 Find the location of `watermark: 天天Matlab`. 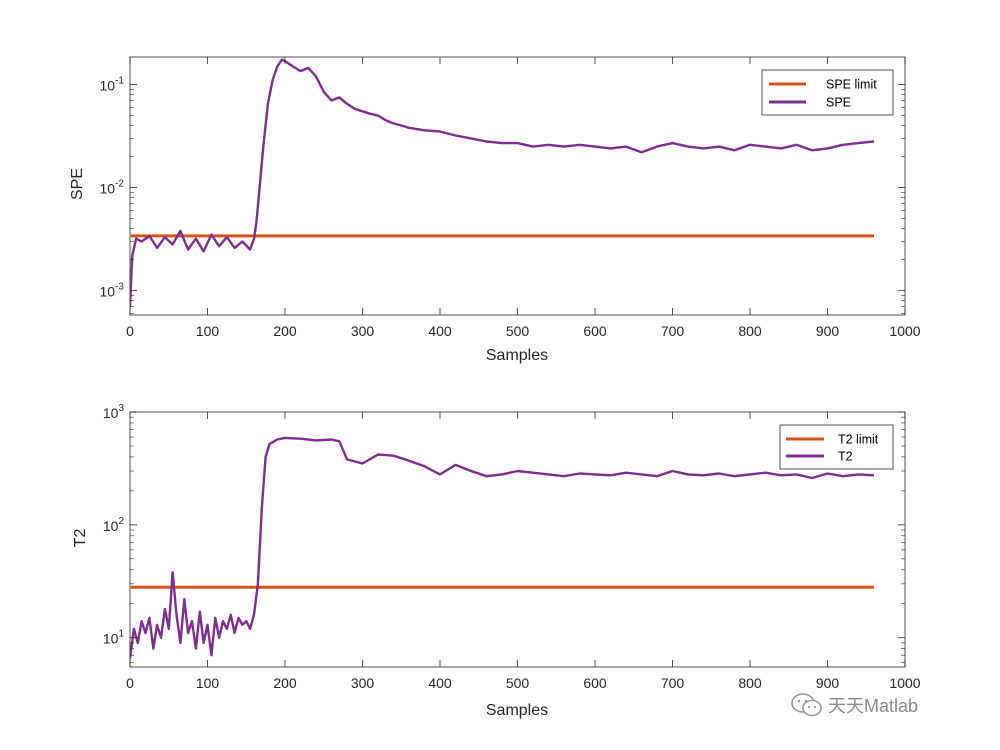

watermark: 天天Matlab is located at coordinates (854, 705).